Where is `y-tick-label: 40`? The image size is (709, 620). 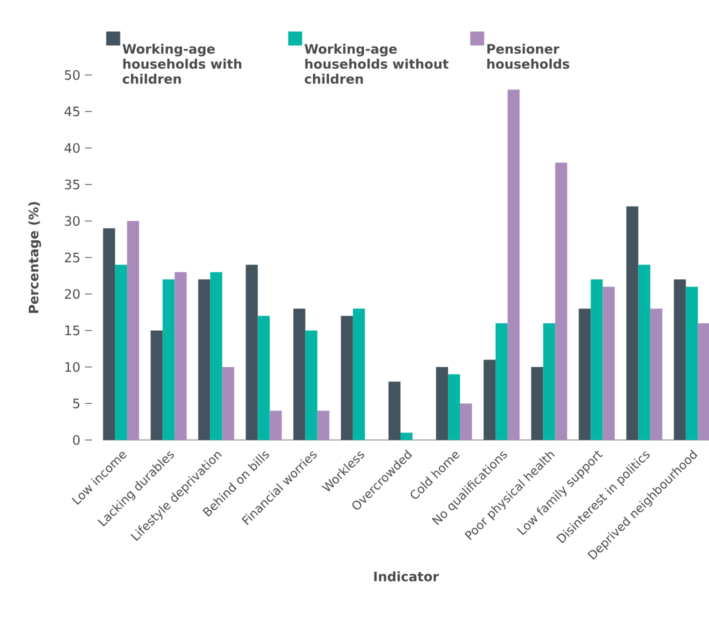 y-tick-label: 40 is located at coordinates (72, 148).